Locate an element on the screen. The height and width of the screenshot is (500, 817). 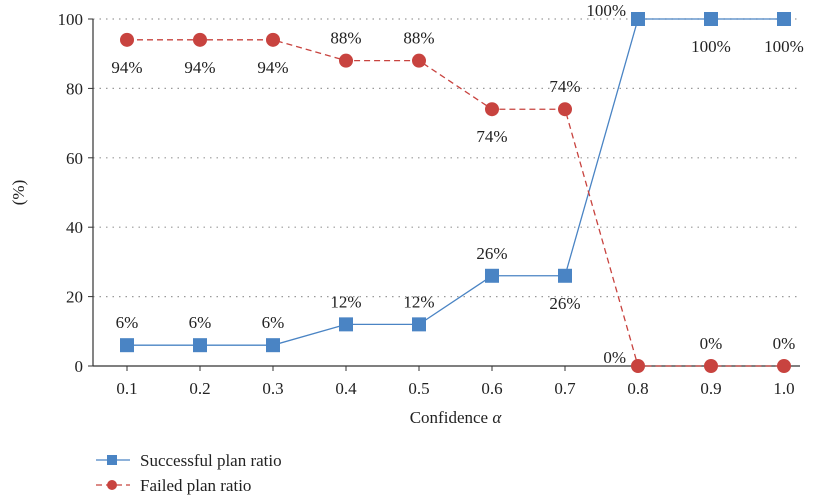
legend-label: Successful plan ratio is located at coordinates (211, 460).